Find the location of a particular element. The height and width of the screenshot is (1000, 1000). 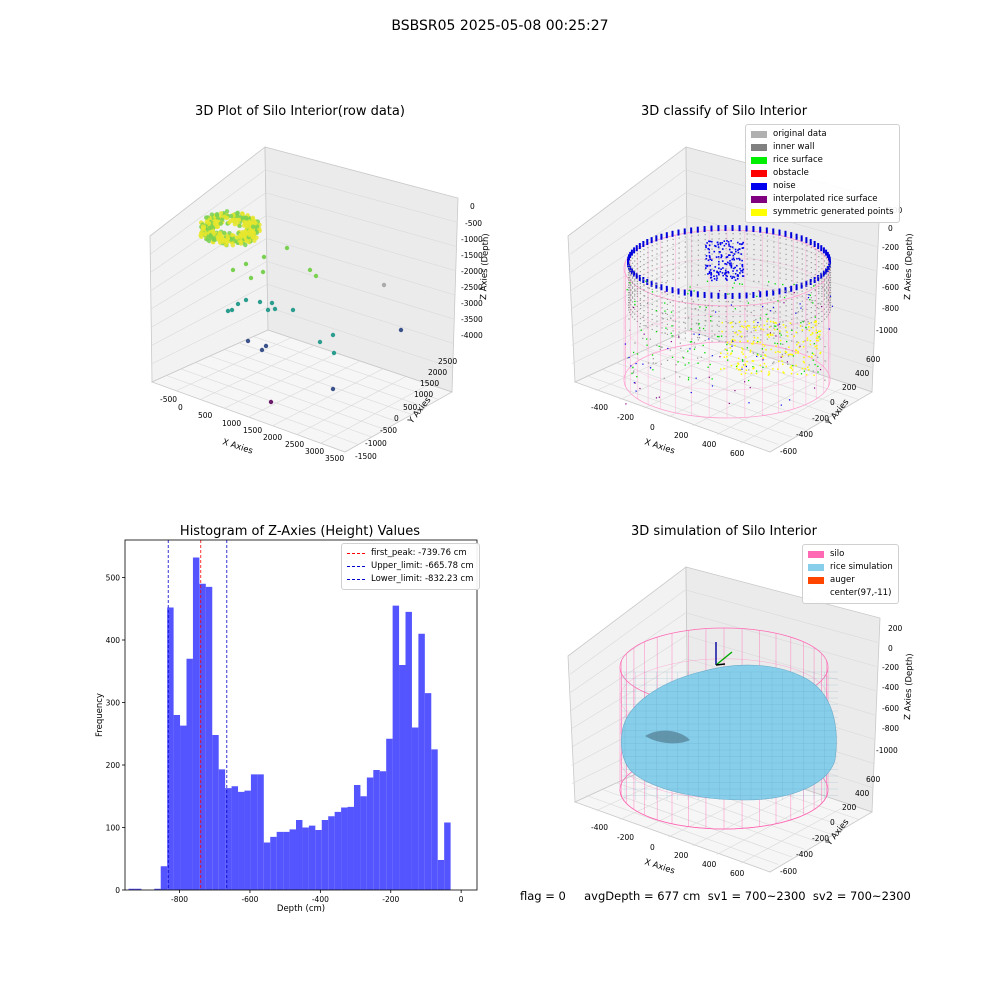

panel1-x-tick: 2500 is located at coordinates (294, 444).